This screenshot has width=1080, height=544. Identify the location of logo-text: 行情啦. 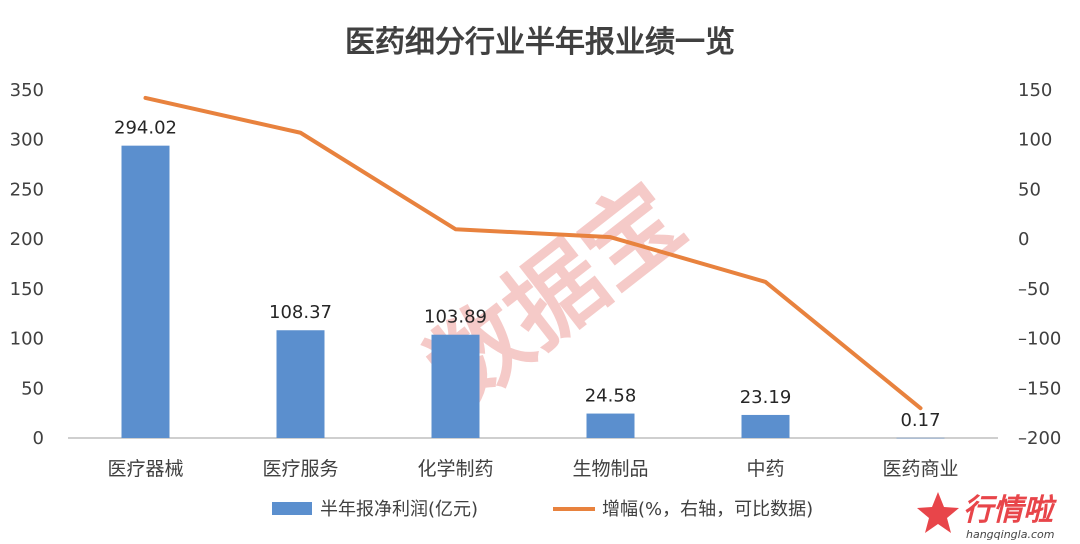
(1010, 510).